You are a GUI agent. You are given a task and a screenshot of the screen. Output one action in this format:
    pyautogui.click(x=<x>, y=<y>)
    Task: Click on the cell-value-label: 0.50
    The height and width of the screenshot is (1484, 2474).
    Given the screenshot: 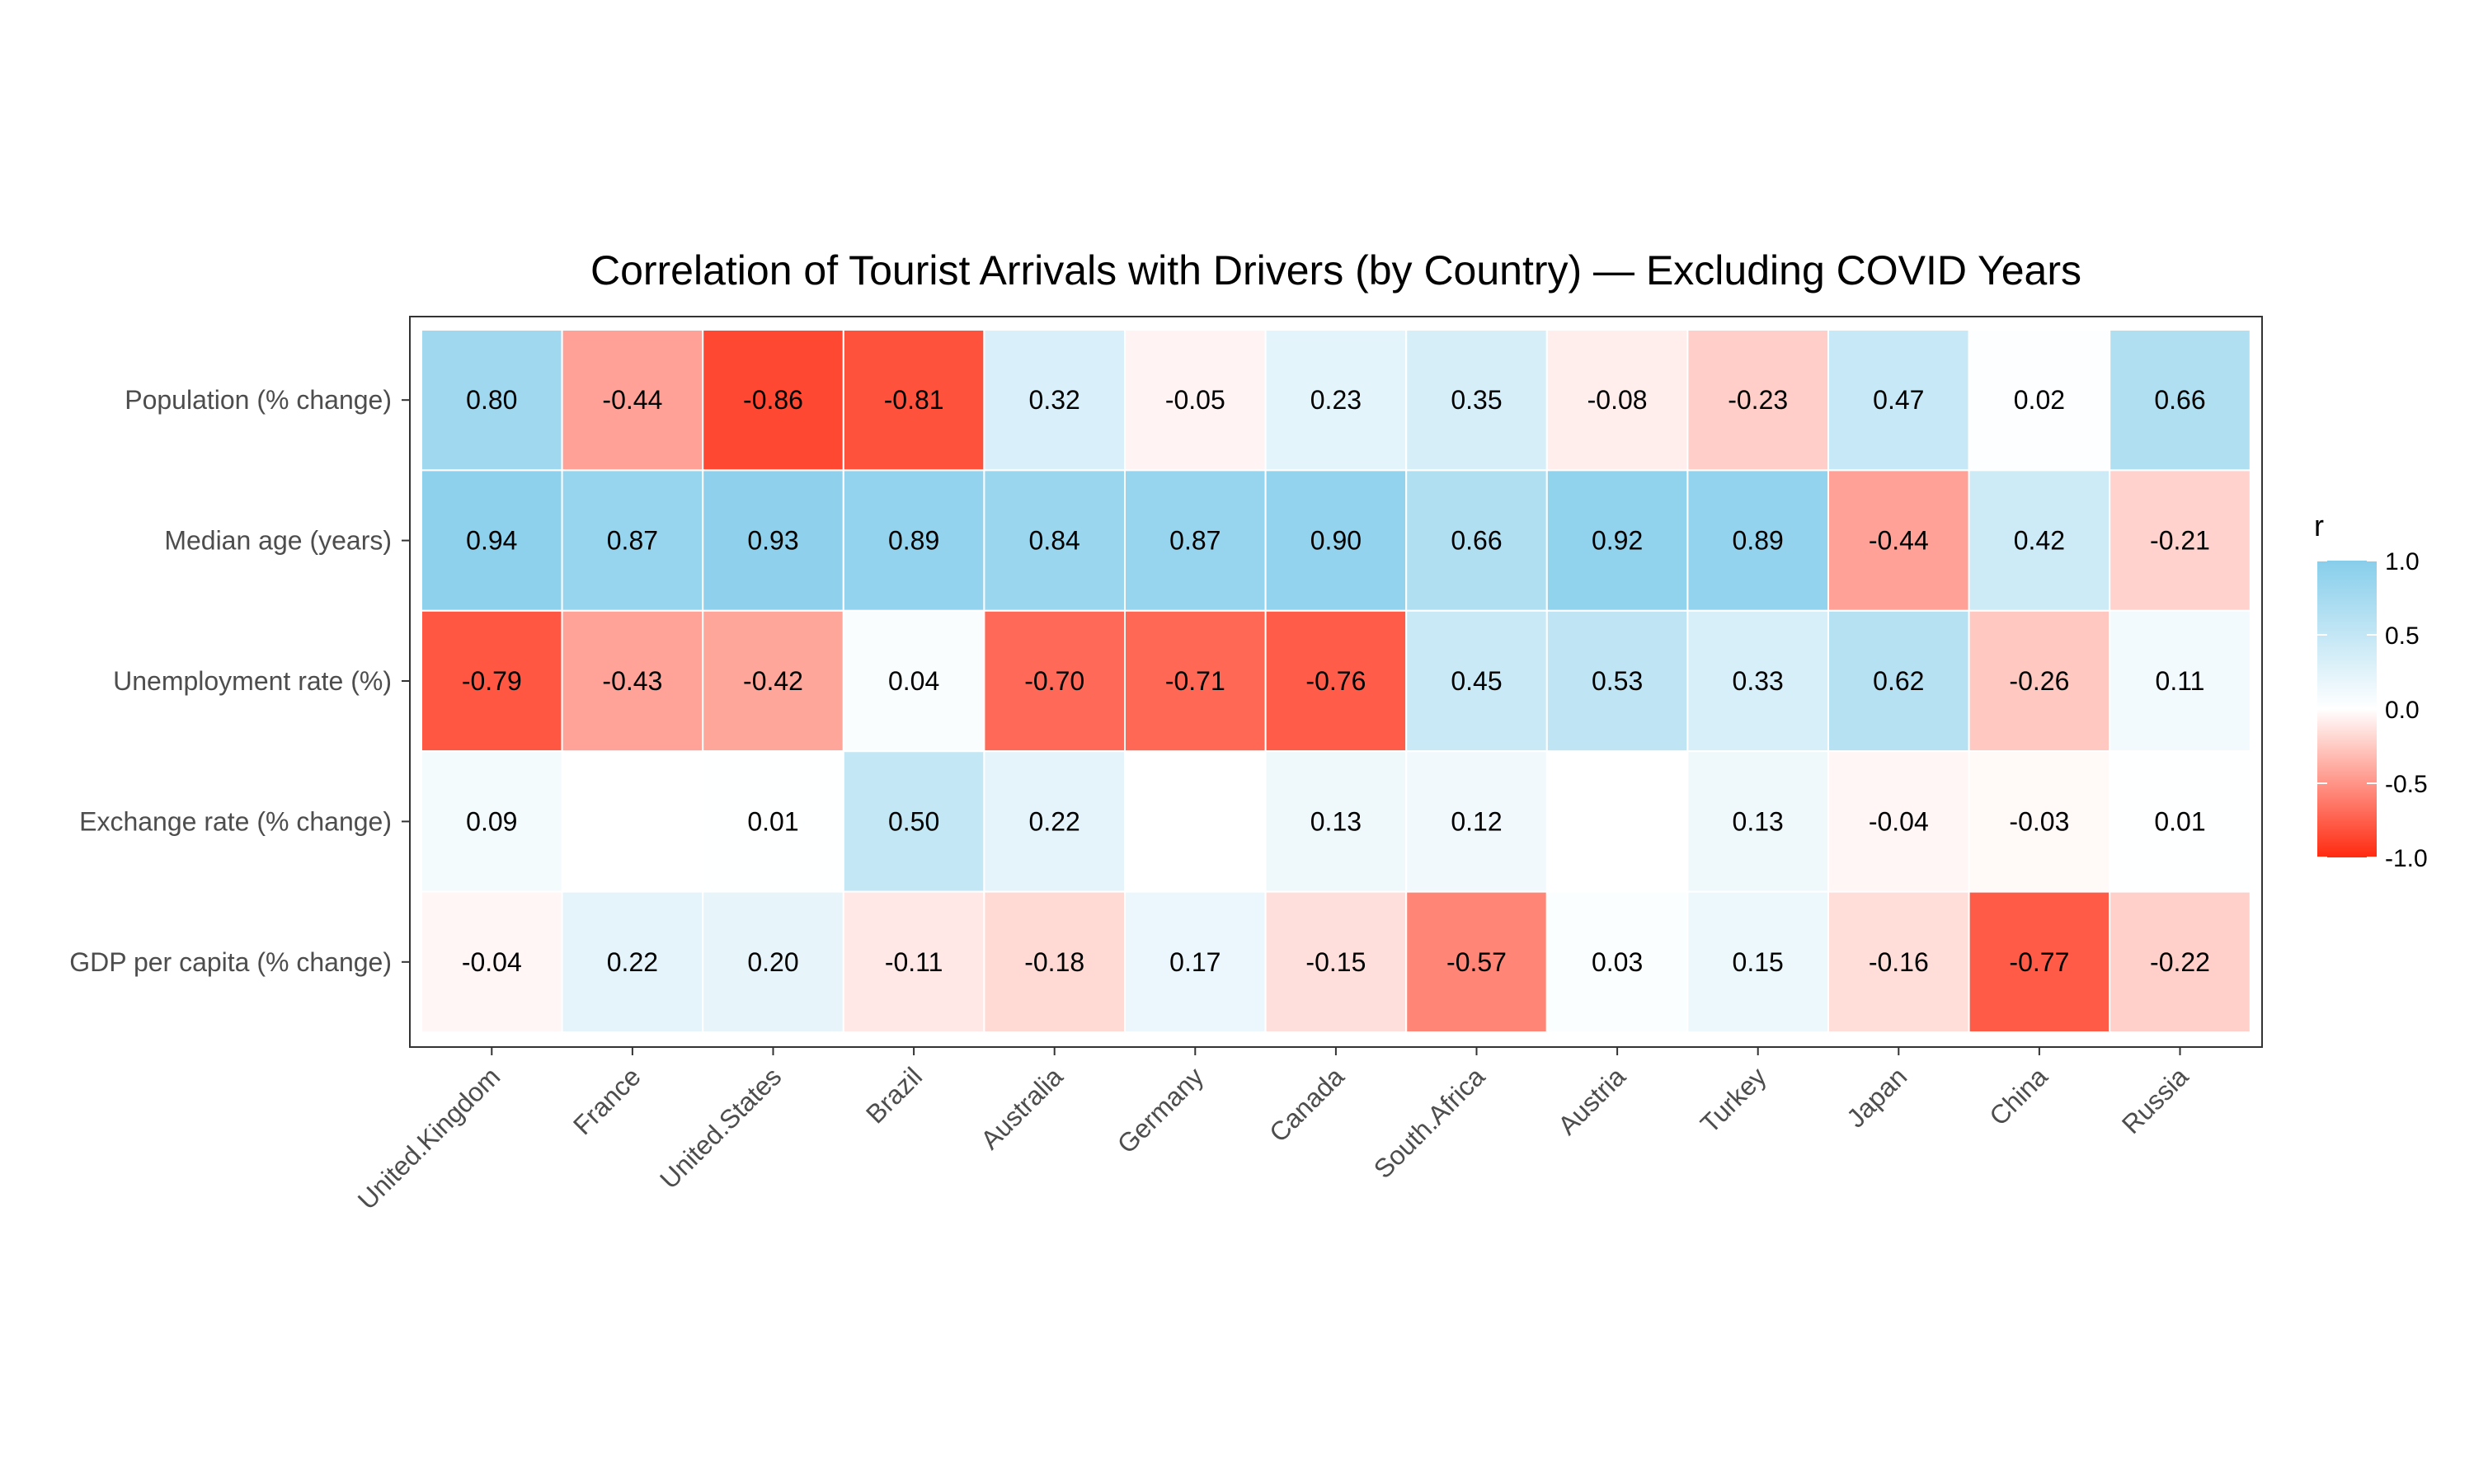 What is the action you would take?
    pyautogui.click(x=913, y=821)
    